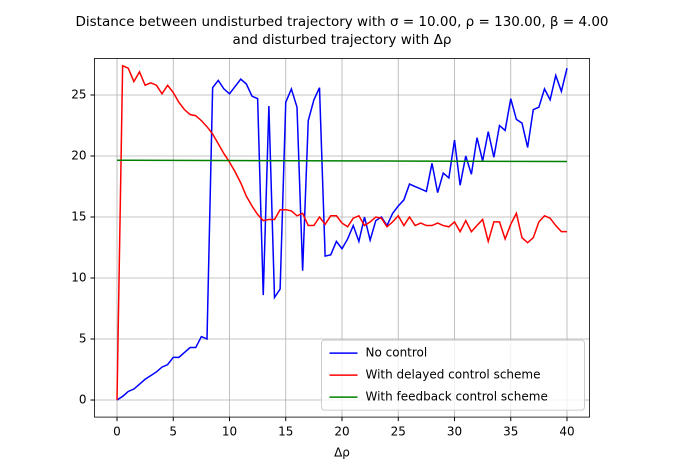 The height and width of the screenshot is (474, 683). What do you see at coordinates (510, 432) in the screenshot?
I see `x-tick-label: 35` at bounding box center [510, 432].